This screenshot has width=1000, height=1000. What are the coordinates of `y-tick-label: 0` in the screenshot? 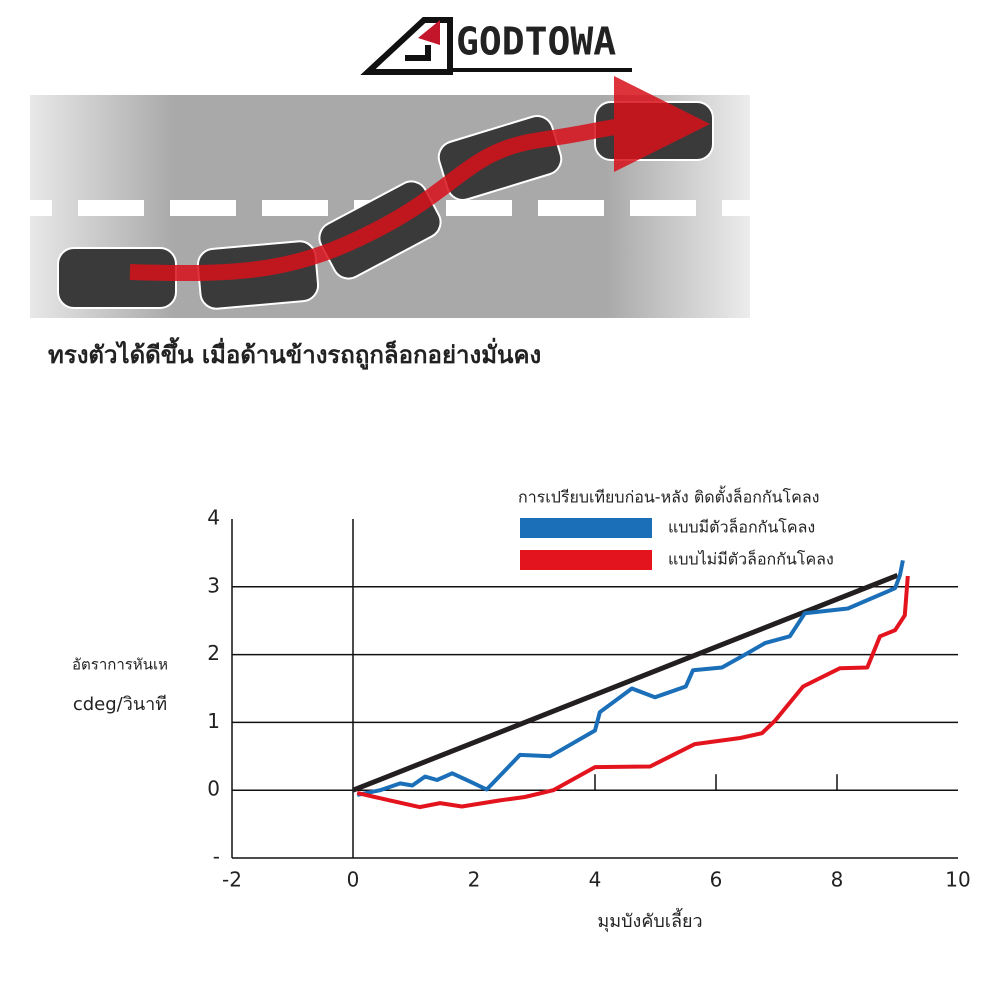 It's located at (213, 789).